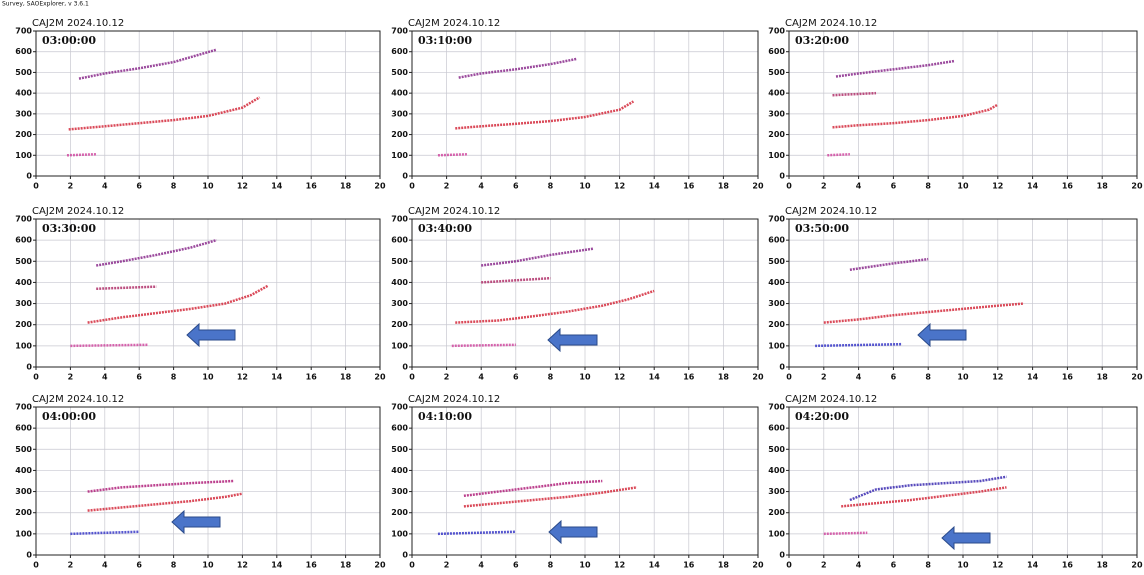 The image size is (1144, 575). I want to click on panel-time: 04:20:00, so click(822, 416).